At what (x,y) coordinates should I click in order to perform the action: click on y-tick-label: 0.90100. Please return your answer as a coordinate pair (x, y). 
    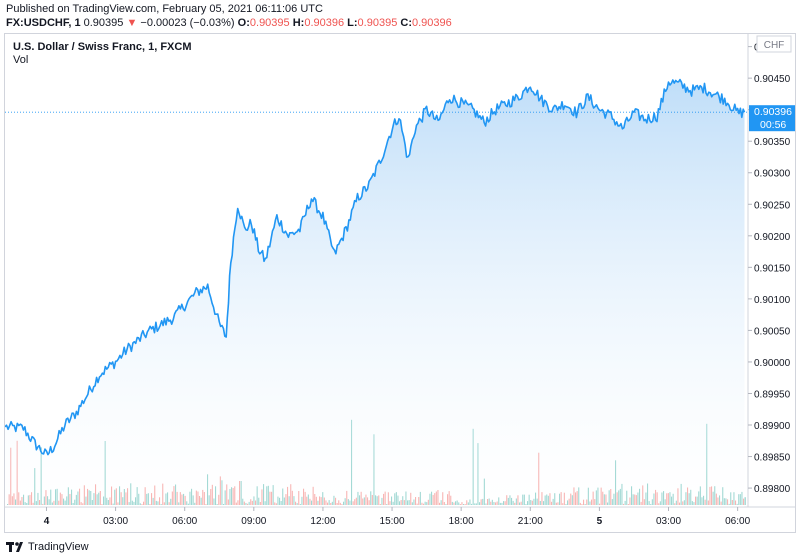
    Looking at the image, I should click on (772, 300).